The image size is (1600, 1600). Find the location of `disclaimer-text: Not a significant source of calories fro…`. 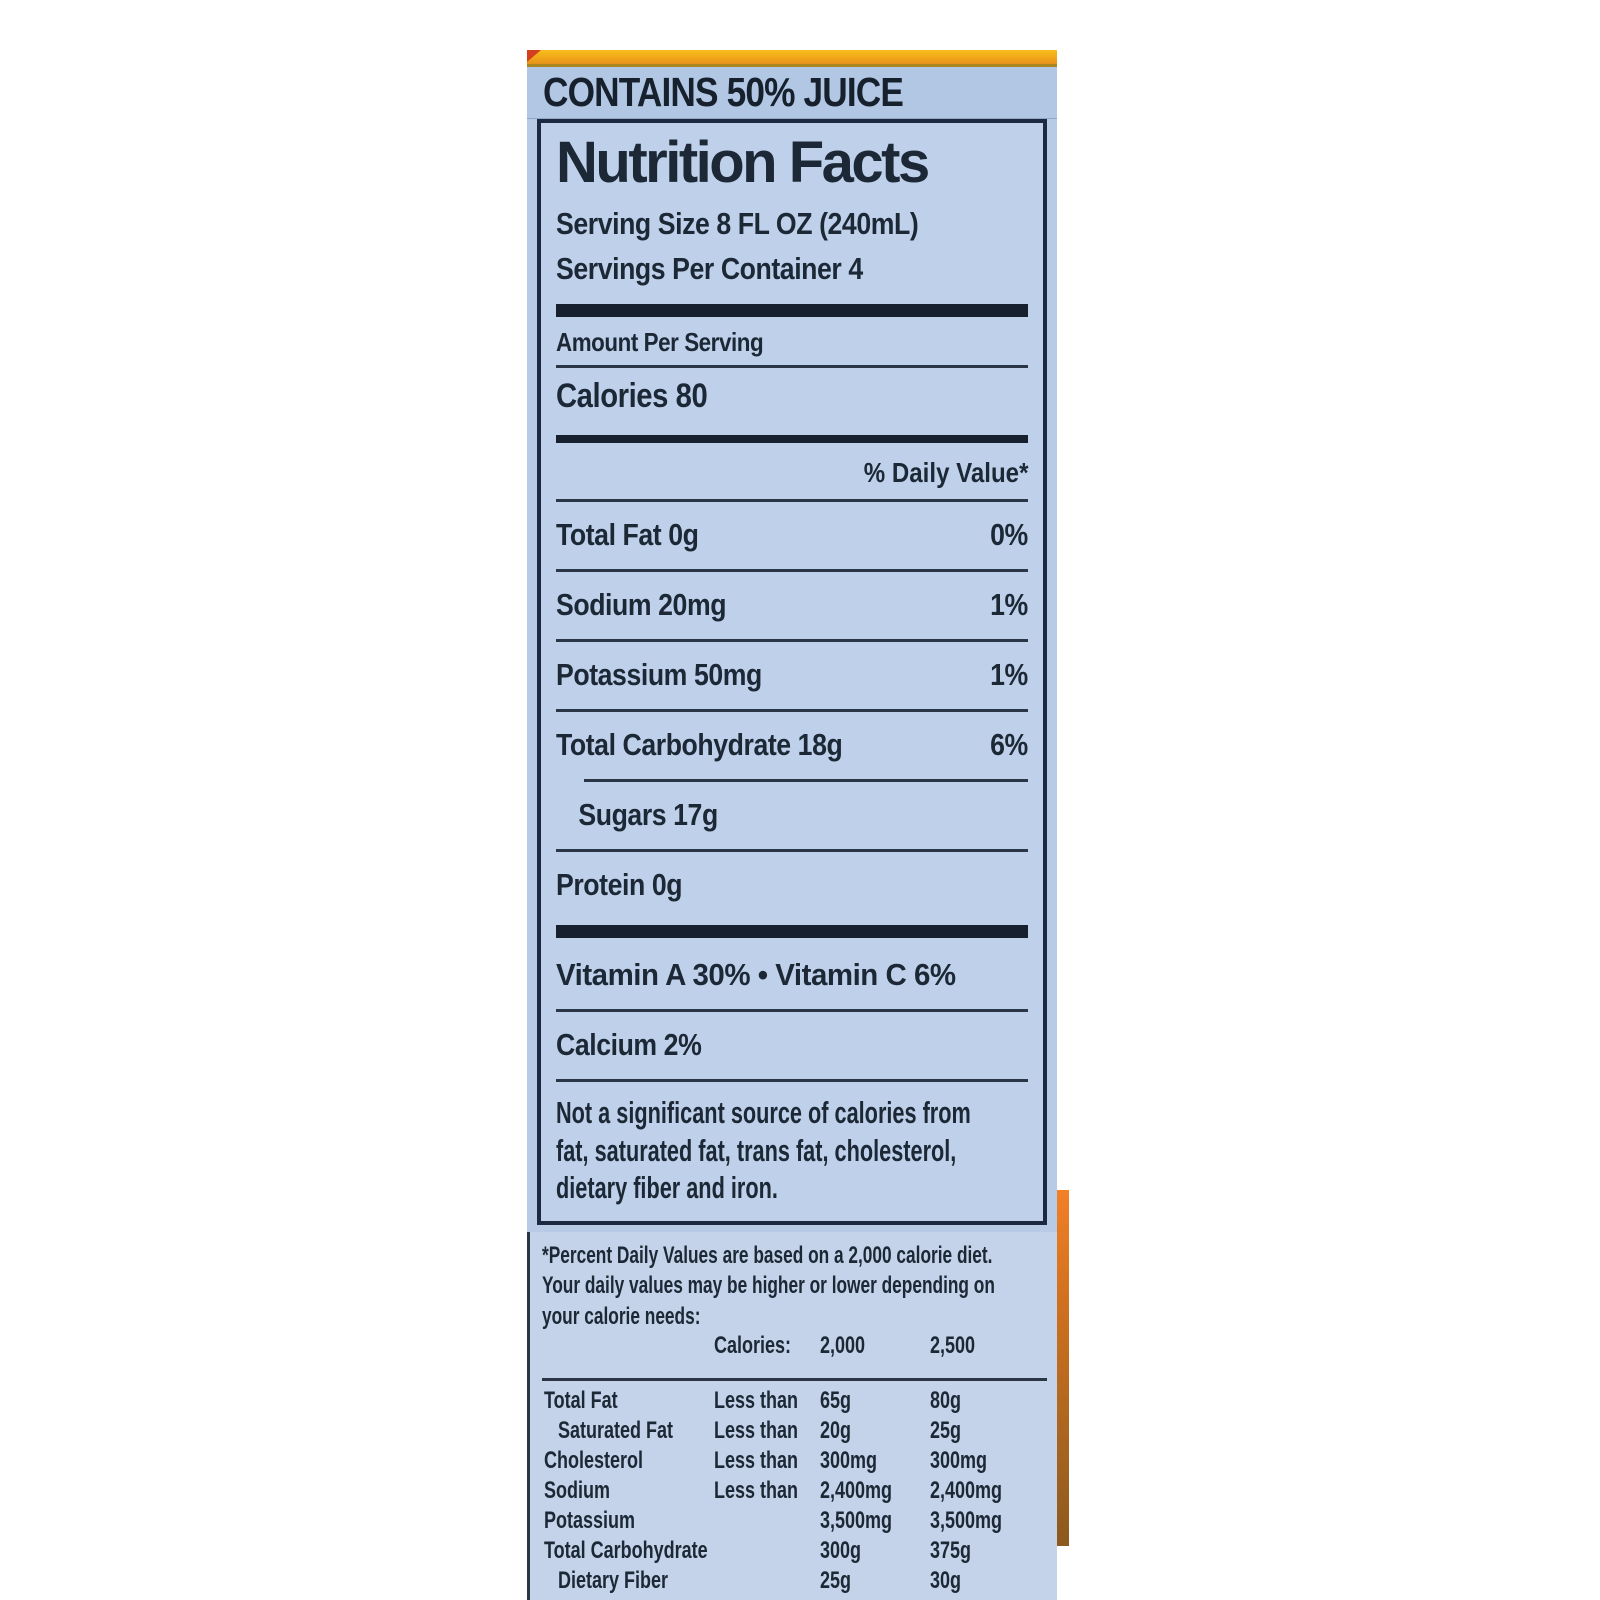

disclaimer-text: Not a significant source of calories fro… is located at coordinates (763, 1150).